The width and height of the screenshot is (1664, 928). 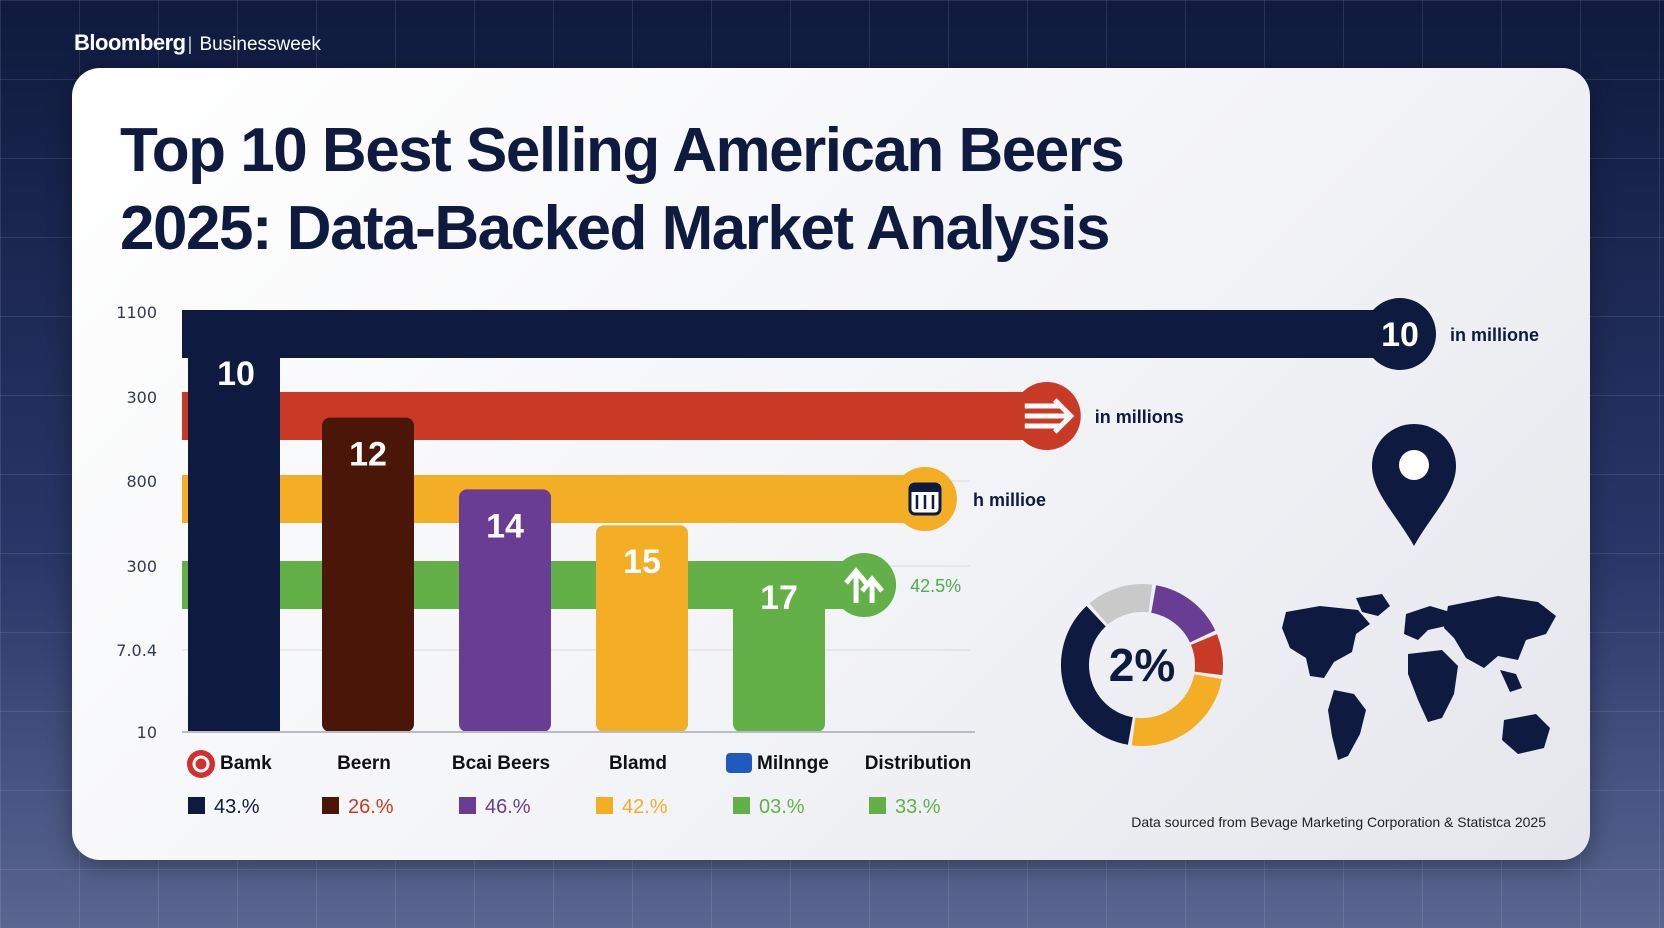 I want to click on category-label: Bcai Beers, so click(x=501, y=763).